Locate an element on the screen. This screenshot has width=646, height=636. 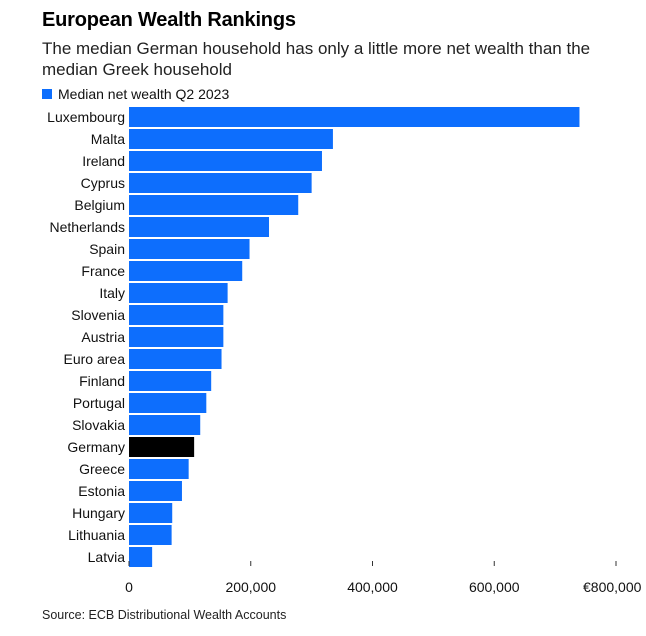
chart-title: European Wealth Rankings is located at coordinates (169, 20).